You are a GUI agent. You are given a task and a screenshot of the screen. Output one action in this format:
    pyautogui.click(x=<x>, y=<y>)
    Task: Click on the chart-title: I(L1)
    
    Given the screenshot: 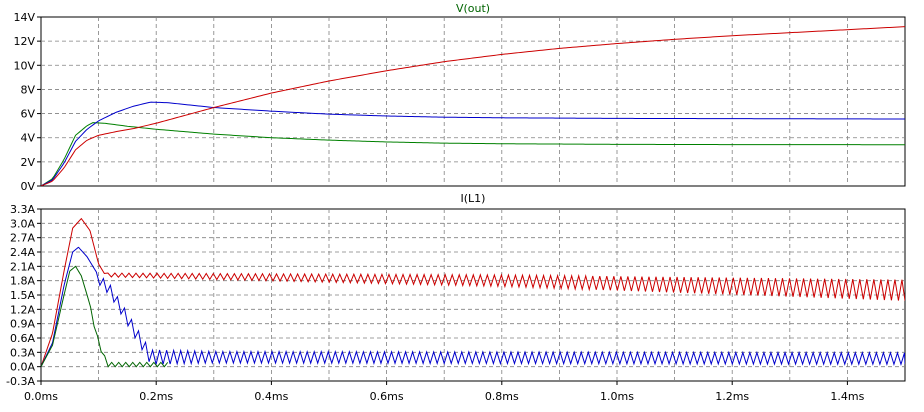 What is the action you would take?
    pyautogui.click(x=473, y=198)
    